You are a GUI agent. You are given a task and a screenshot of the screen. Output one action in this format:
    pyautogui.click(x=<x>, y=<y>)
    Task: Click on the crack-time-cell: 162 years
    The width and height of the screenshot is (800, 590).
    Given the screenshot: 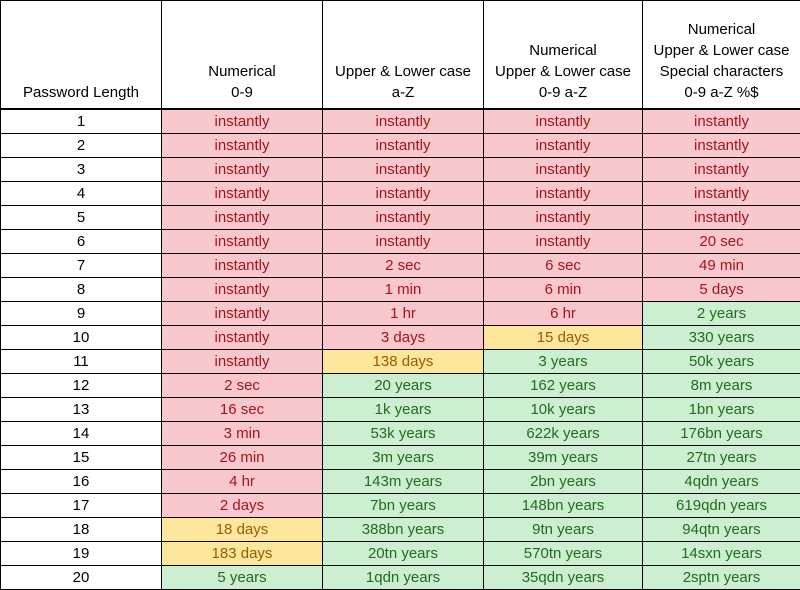 What is the action you would take?
    pyautogui.click(x=563, y=386)
    